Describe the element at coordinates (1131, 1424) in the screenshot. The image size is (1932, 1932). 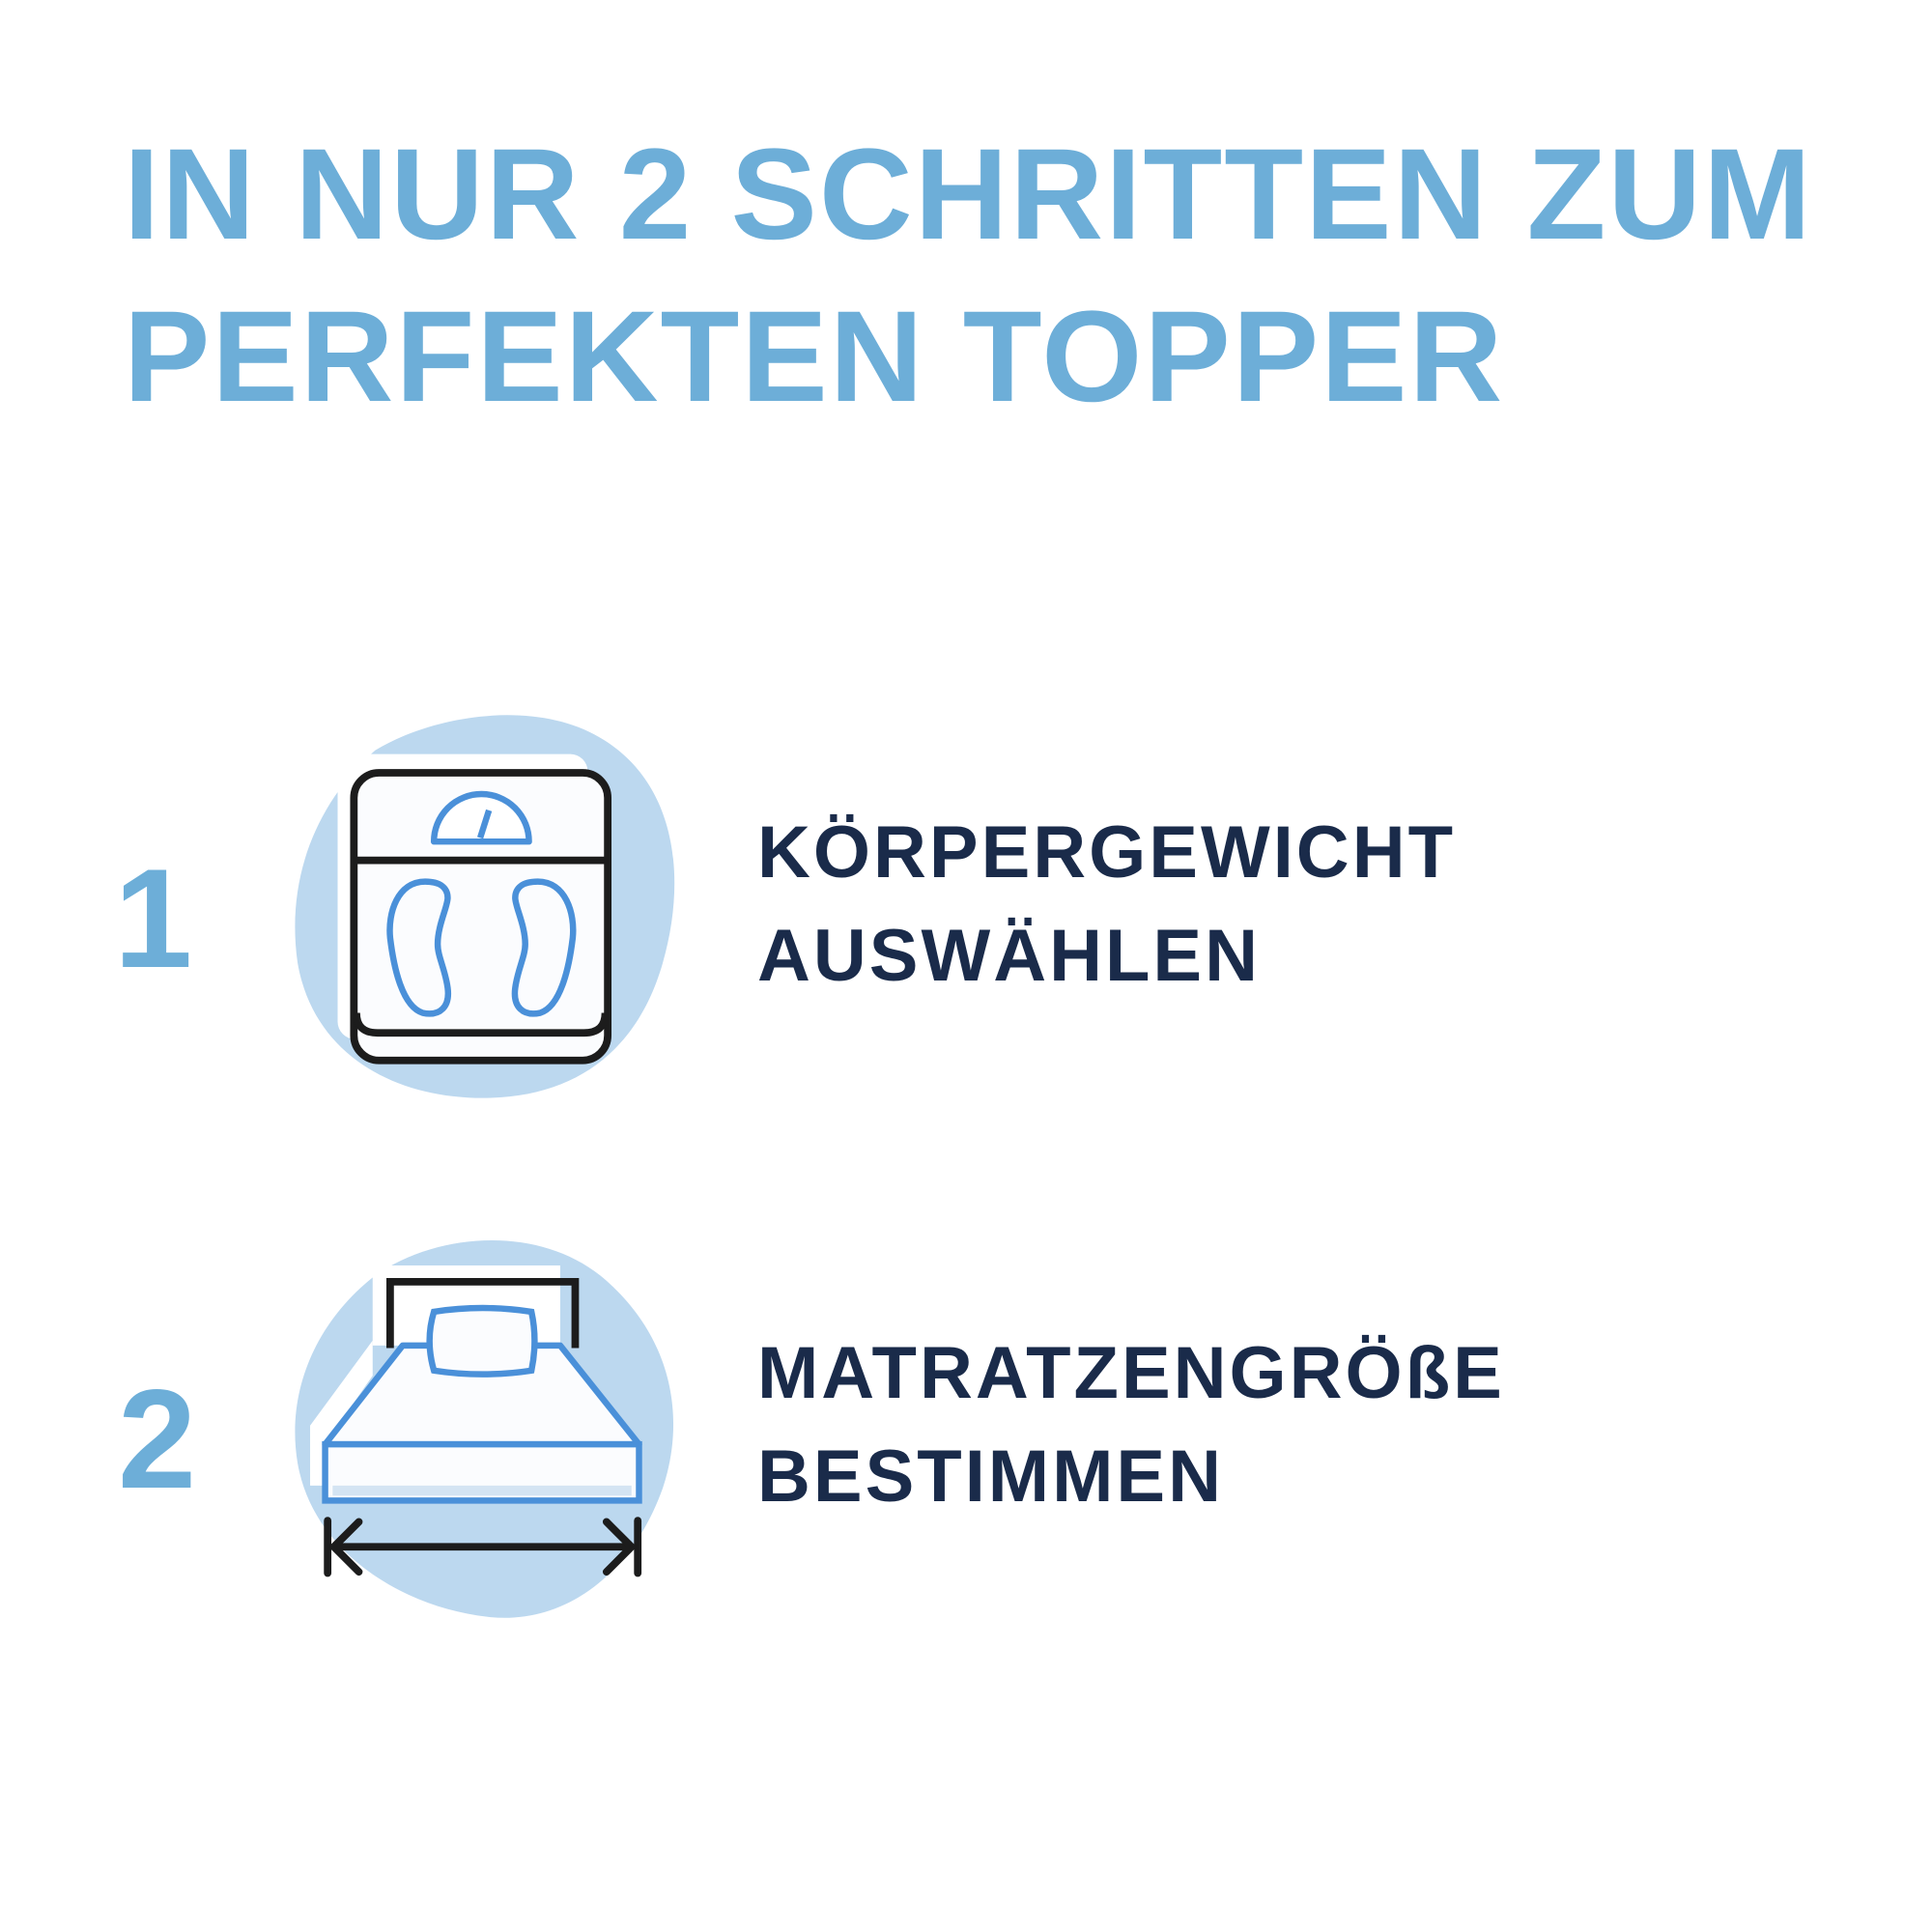
I see `step-2-label: MATRATZENGRÖßE BESTIMMEN` at that location.